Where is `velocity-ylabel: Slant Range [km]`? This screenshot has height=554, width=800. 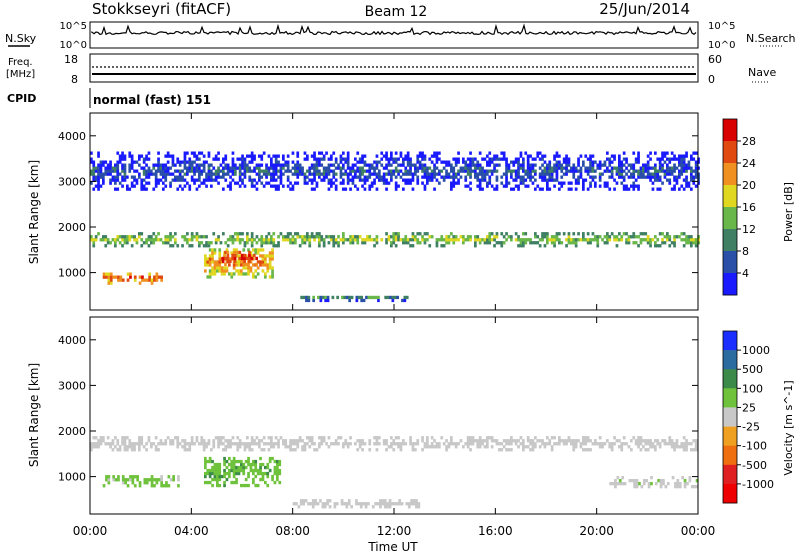 velocity-ylabel: Slant Range [km] is located at coordinates (34, 415).